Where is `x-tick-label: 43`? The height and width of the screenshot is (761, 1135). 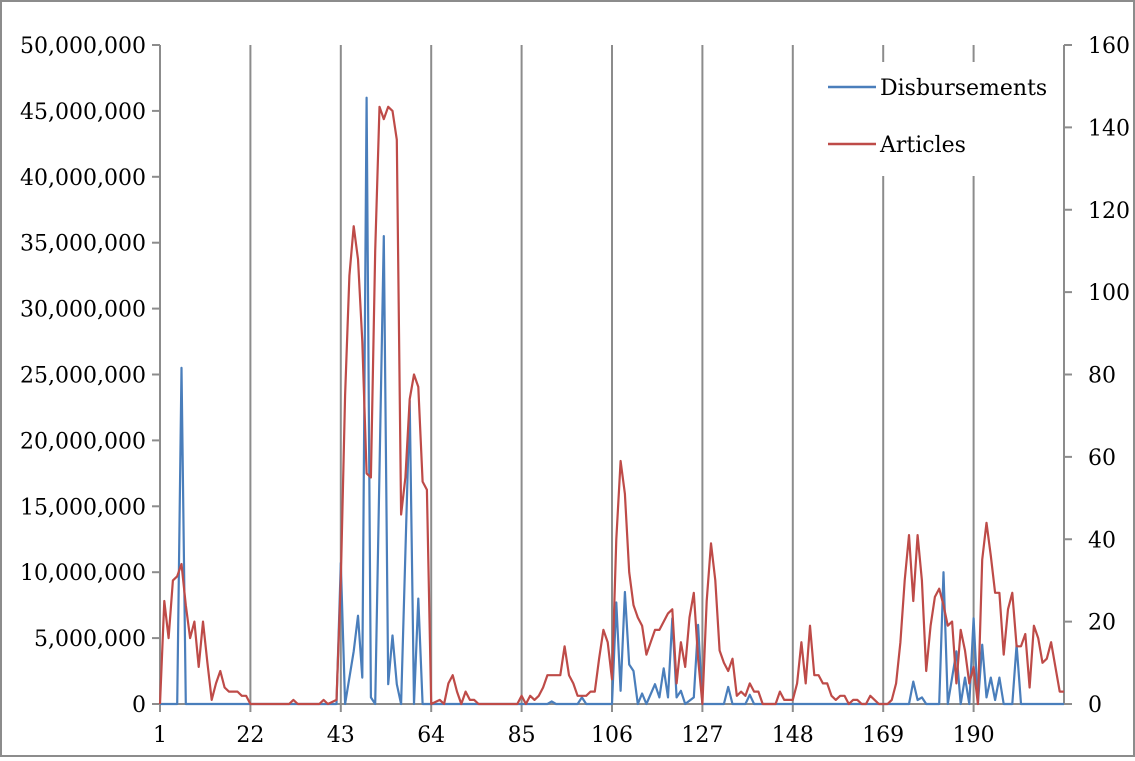 x-tick-label: 43 is located at coordinates (341, 735).